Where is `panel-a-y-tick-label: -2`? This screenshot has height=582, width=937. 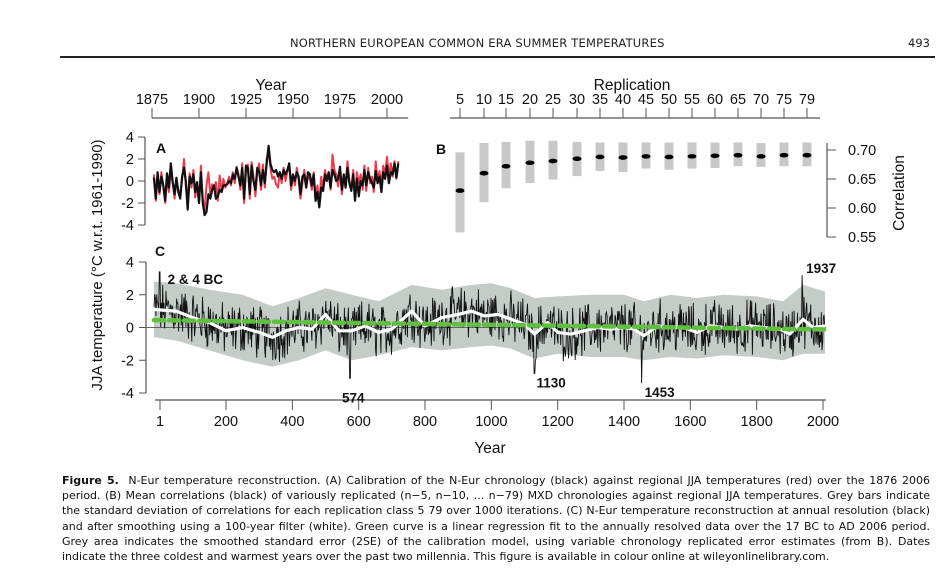
panel-a-y-tick-label: -2 is located at coordinates (127, 204).